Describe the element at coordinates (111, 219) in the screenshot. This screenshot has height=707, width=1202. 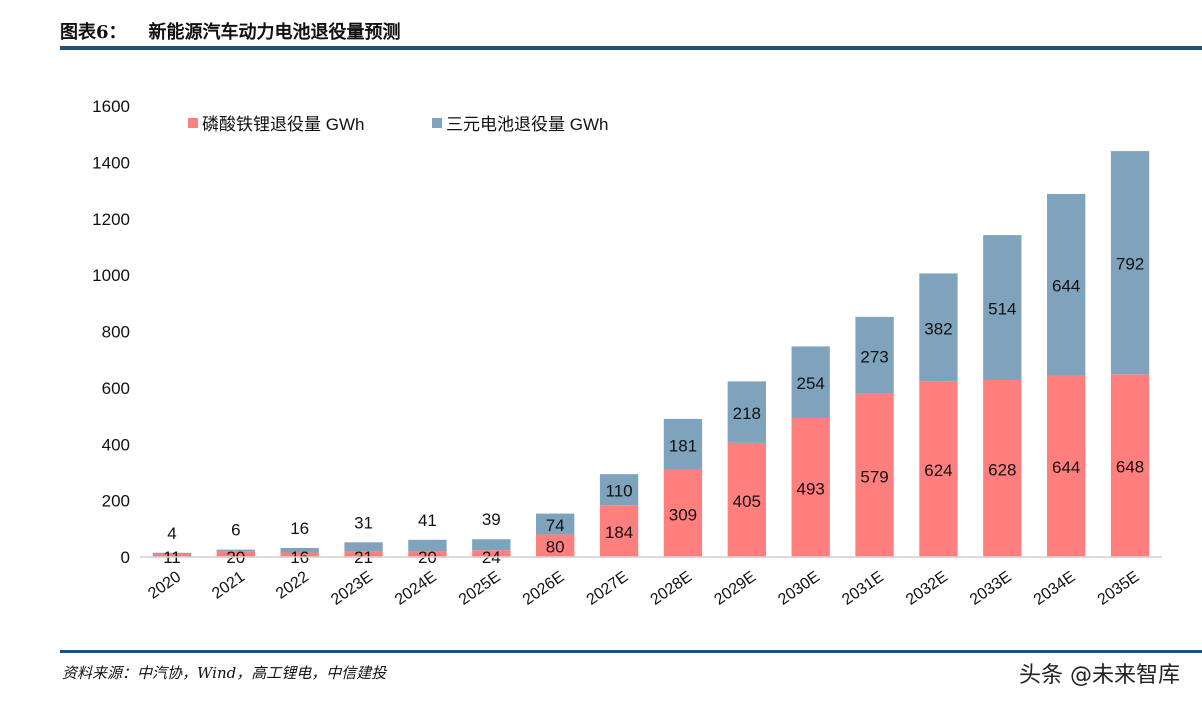
I see `y-tick-label: 1200` at that location.